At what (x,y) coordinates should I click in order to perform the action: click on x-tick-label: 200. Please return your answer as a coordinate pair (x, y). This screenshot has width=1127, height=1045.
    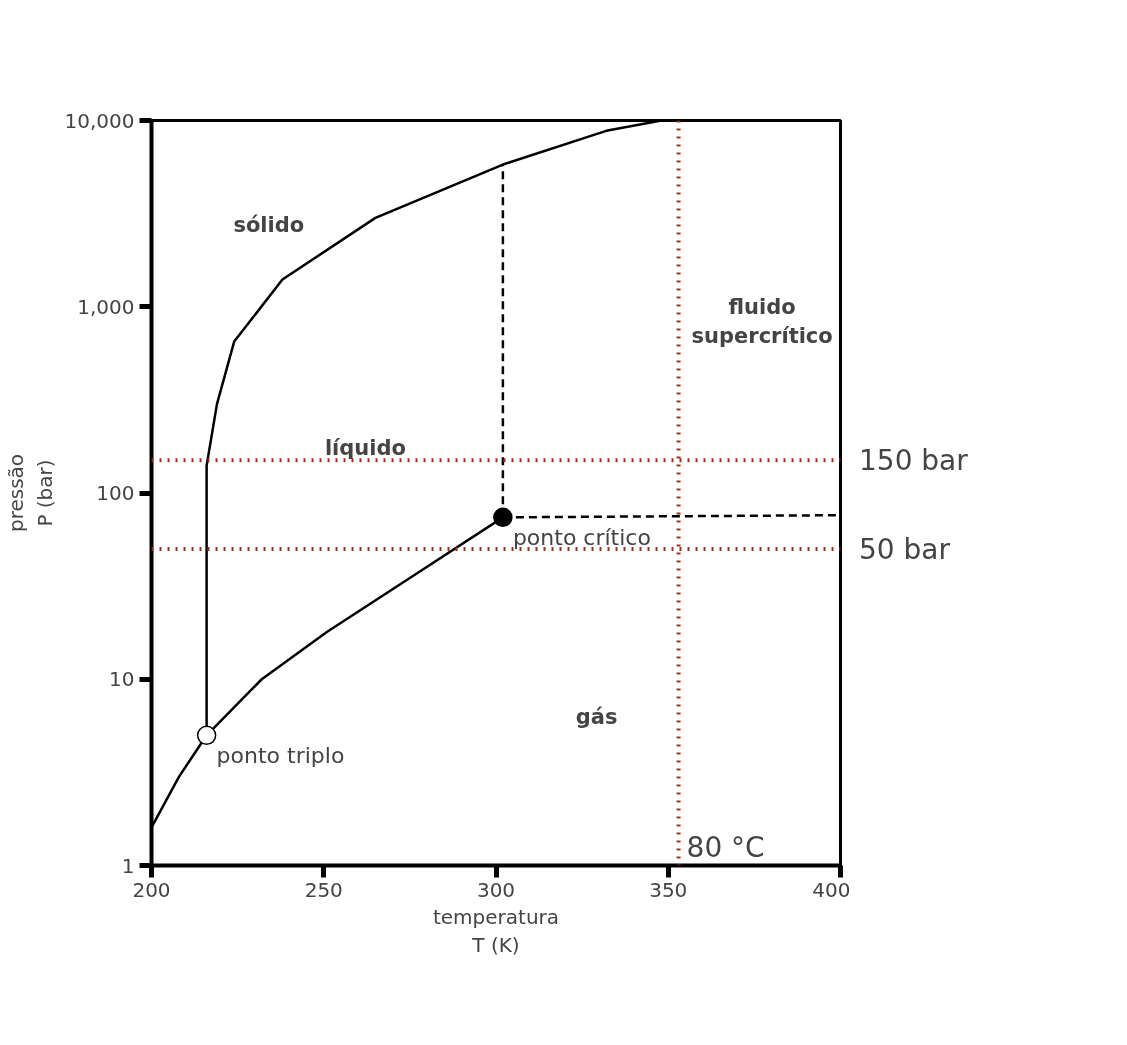
    Looking at the image, I should click on (151, 889).